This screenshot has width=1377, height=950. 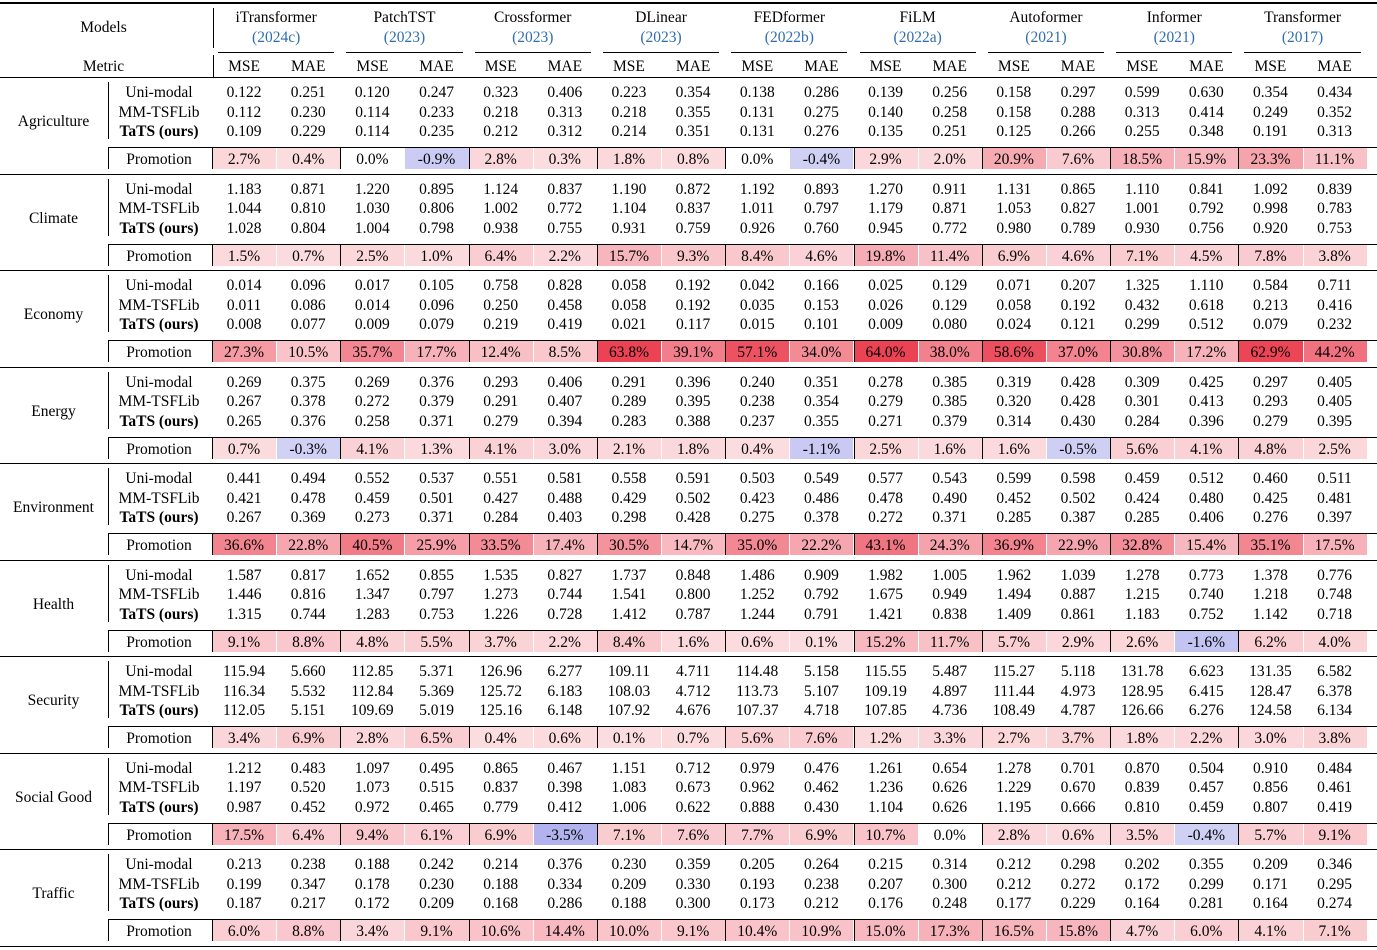 I want to click on value-cell: 0.140, so click(x=885, y=112).